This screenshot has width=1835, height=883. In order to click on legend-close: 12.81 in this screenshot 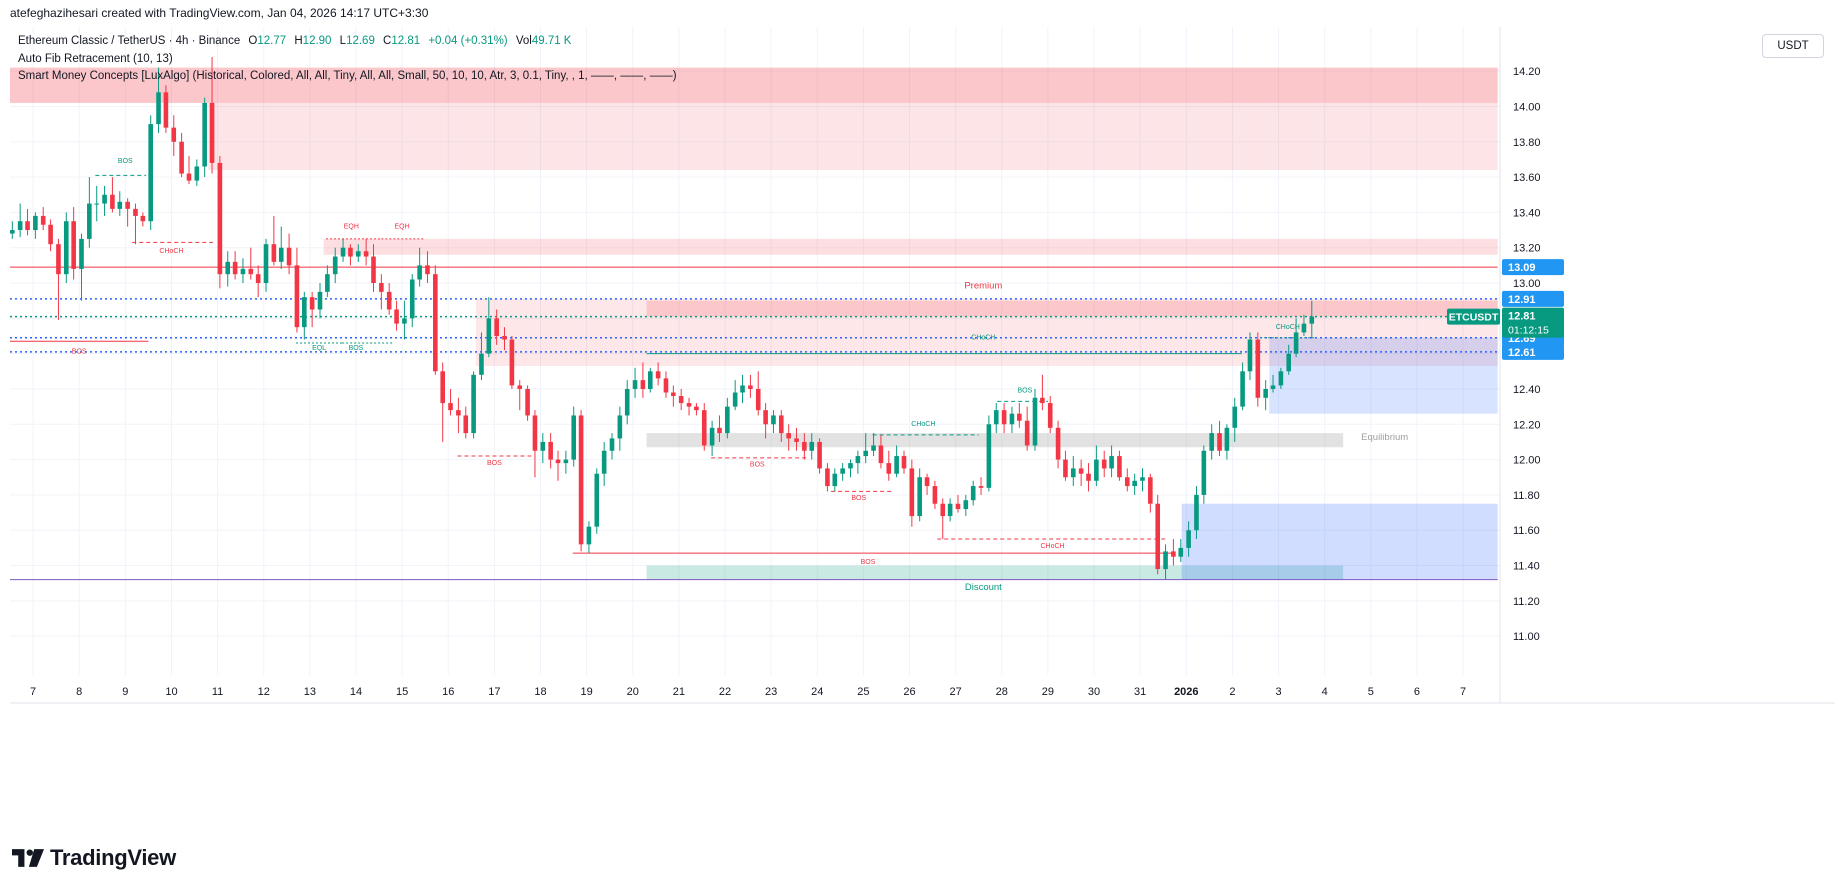, I will do `click(406, 41)`.